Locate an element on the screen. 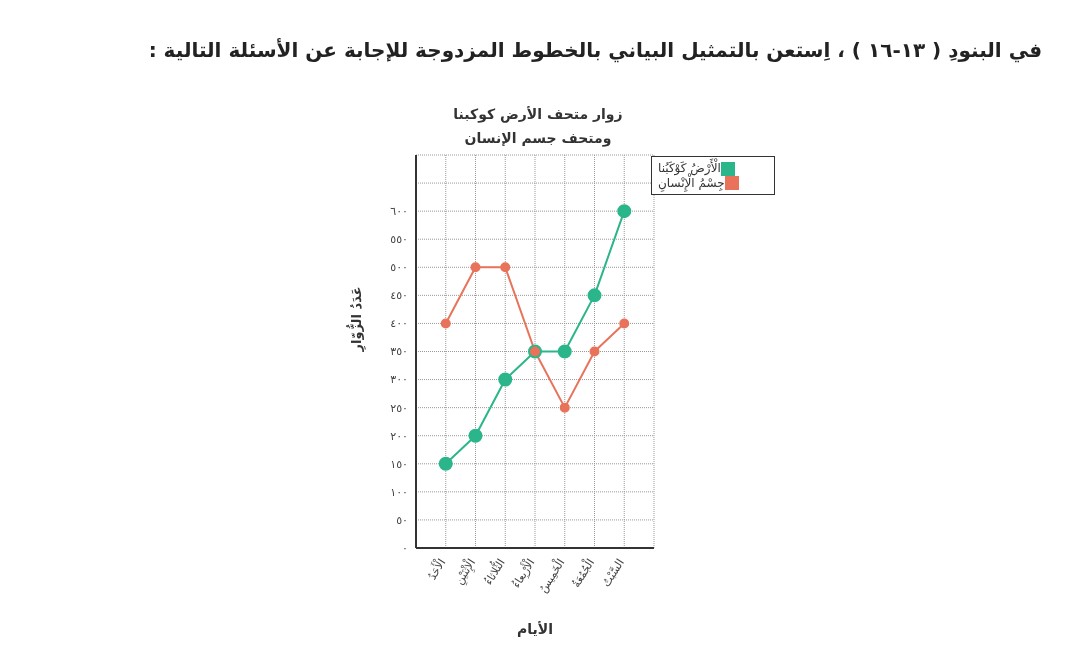 Image resolution: width=1080 pixels, height=658 pixels. y-tick-label: ٣٥٠ is located at coordinates (399, 352).